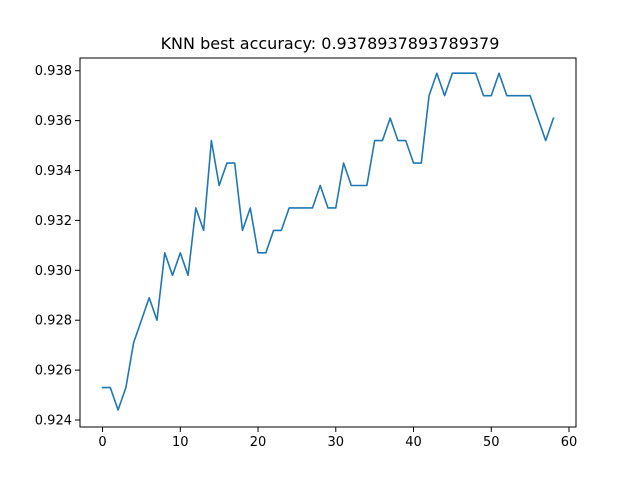 The height and width of the screenshot is (480, 640). I want to click on x-tick-label: 30, so click(336, 442).